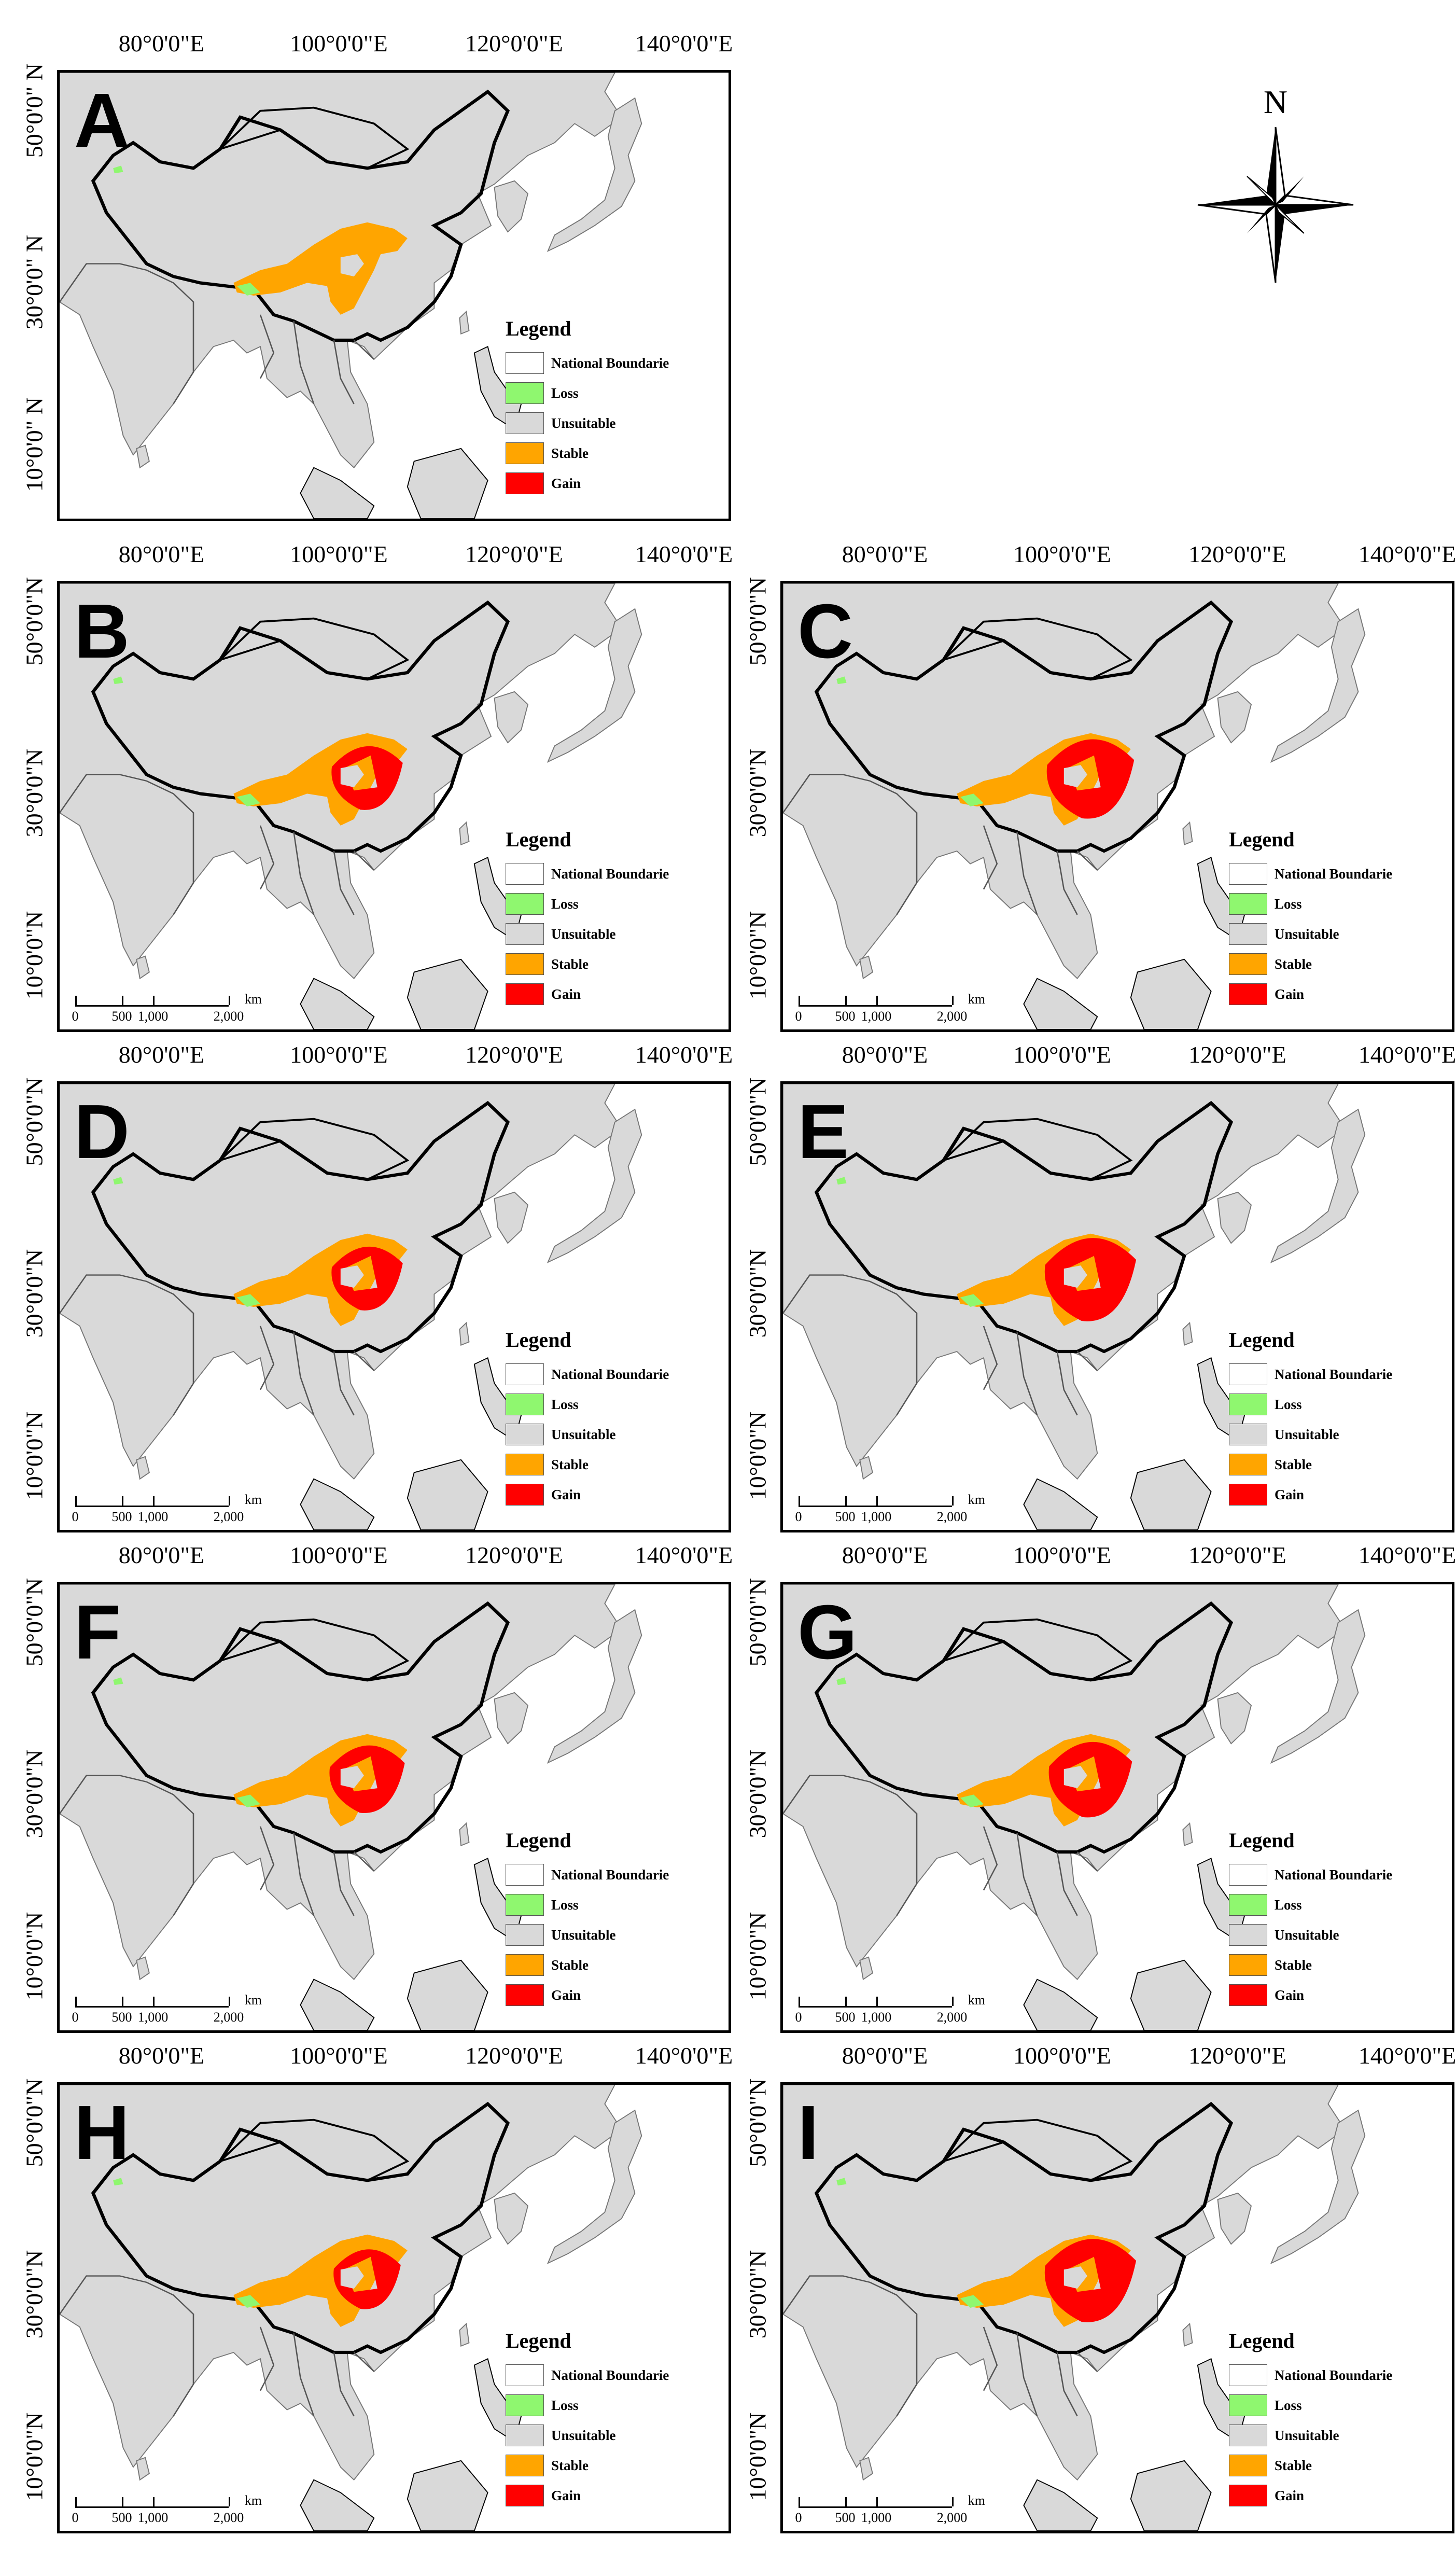  What do you see at coordinates (1234, 1217) in the screenshot?
I see `korea-peninsula` at bounding box center [1234, 1217].